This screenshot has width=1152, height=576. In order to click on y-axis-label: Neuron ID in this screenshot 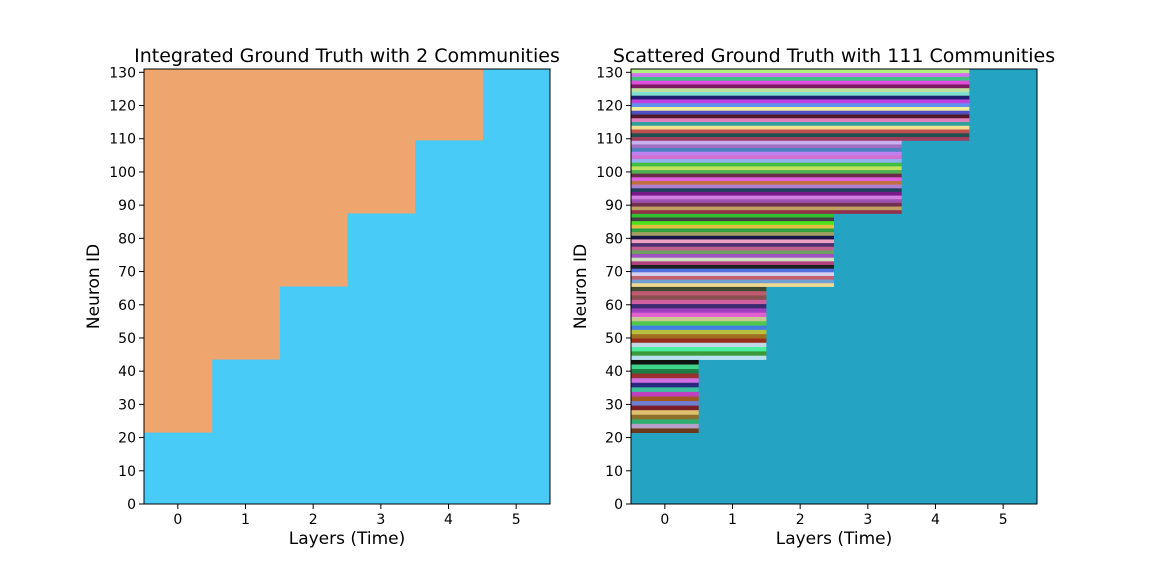, I will do `click(94, 286)`.